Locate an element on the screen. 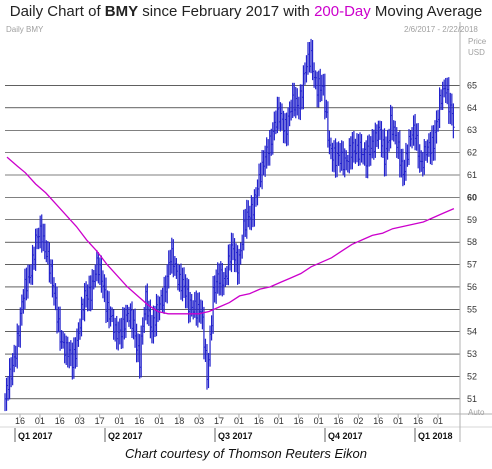 Image resolution: width=492 pixels, height=469 pixels. header-left-label: Daily BMY is located at coordinates (25, 29).